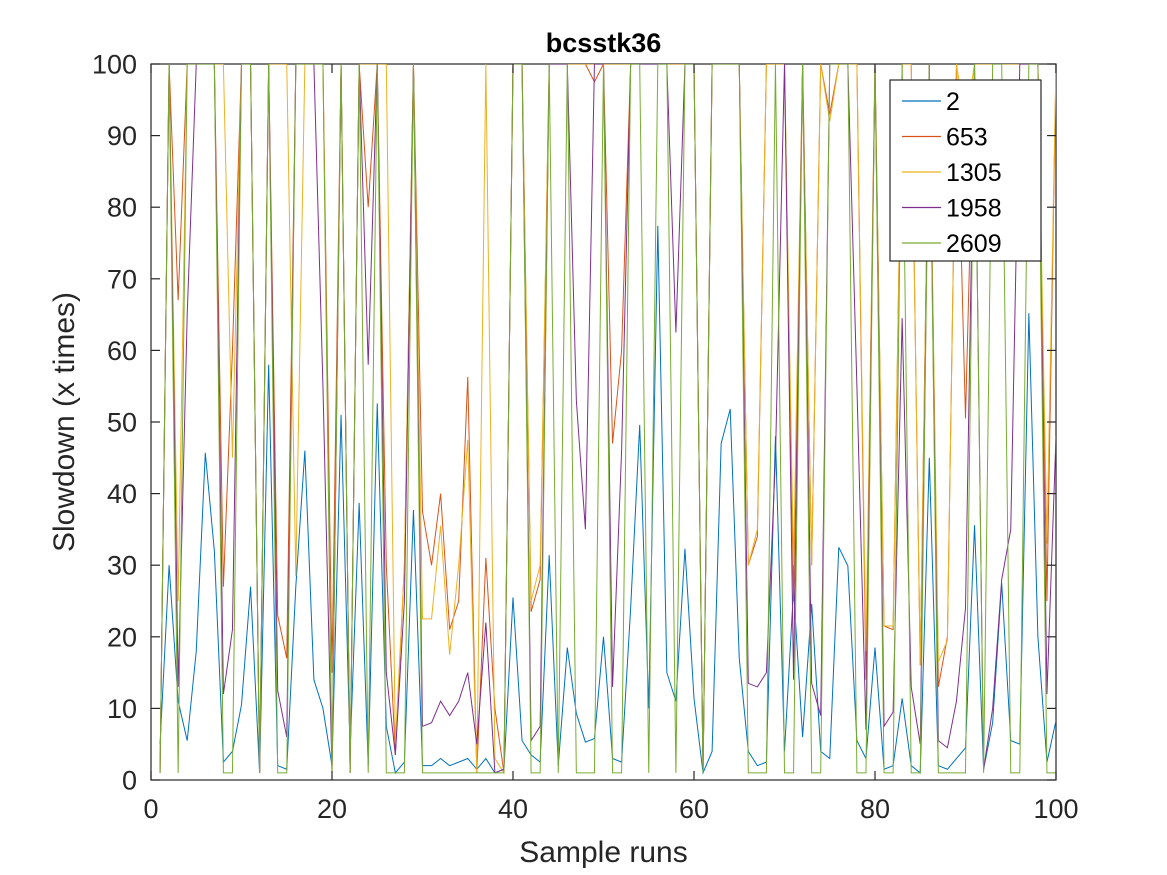 The height and width of the screenshot is (875, 1167). I want to click on x-tick-label: 40, so click(513, 809).